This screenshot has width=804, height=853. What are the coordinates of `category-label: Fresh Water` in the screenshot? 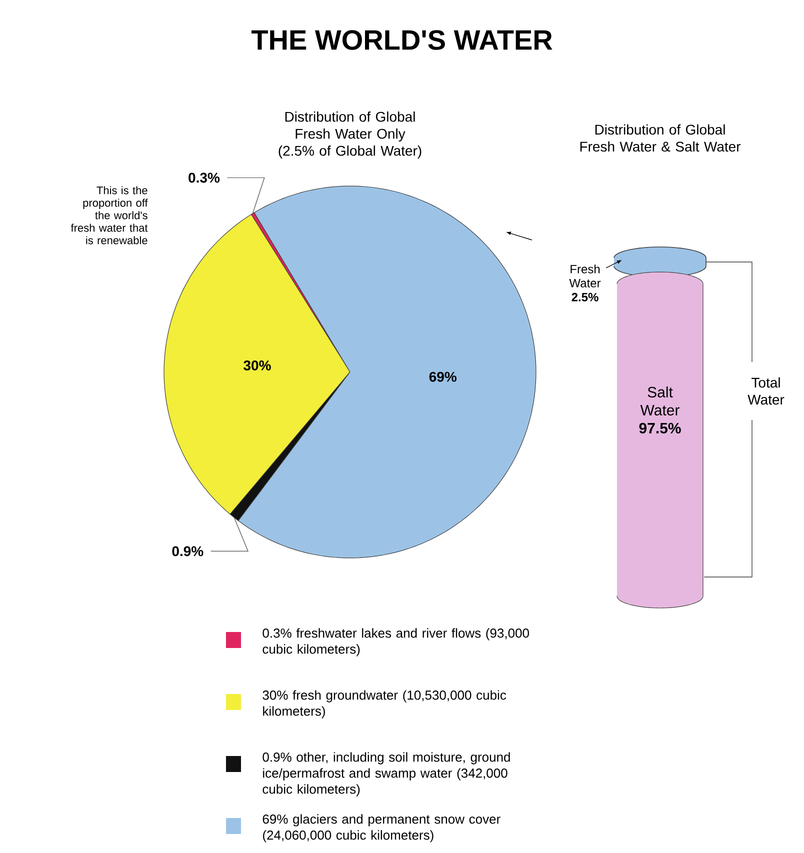 It's located at (585, 276).